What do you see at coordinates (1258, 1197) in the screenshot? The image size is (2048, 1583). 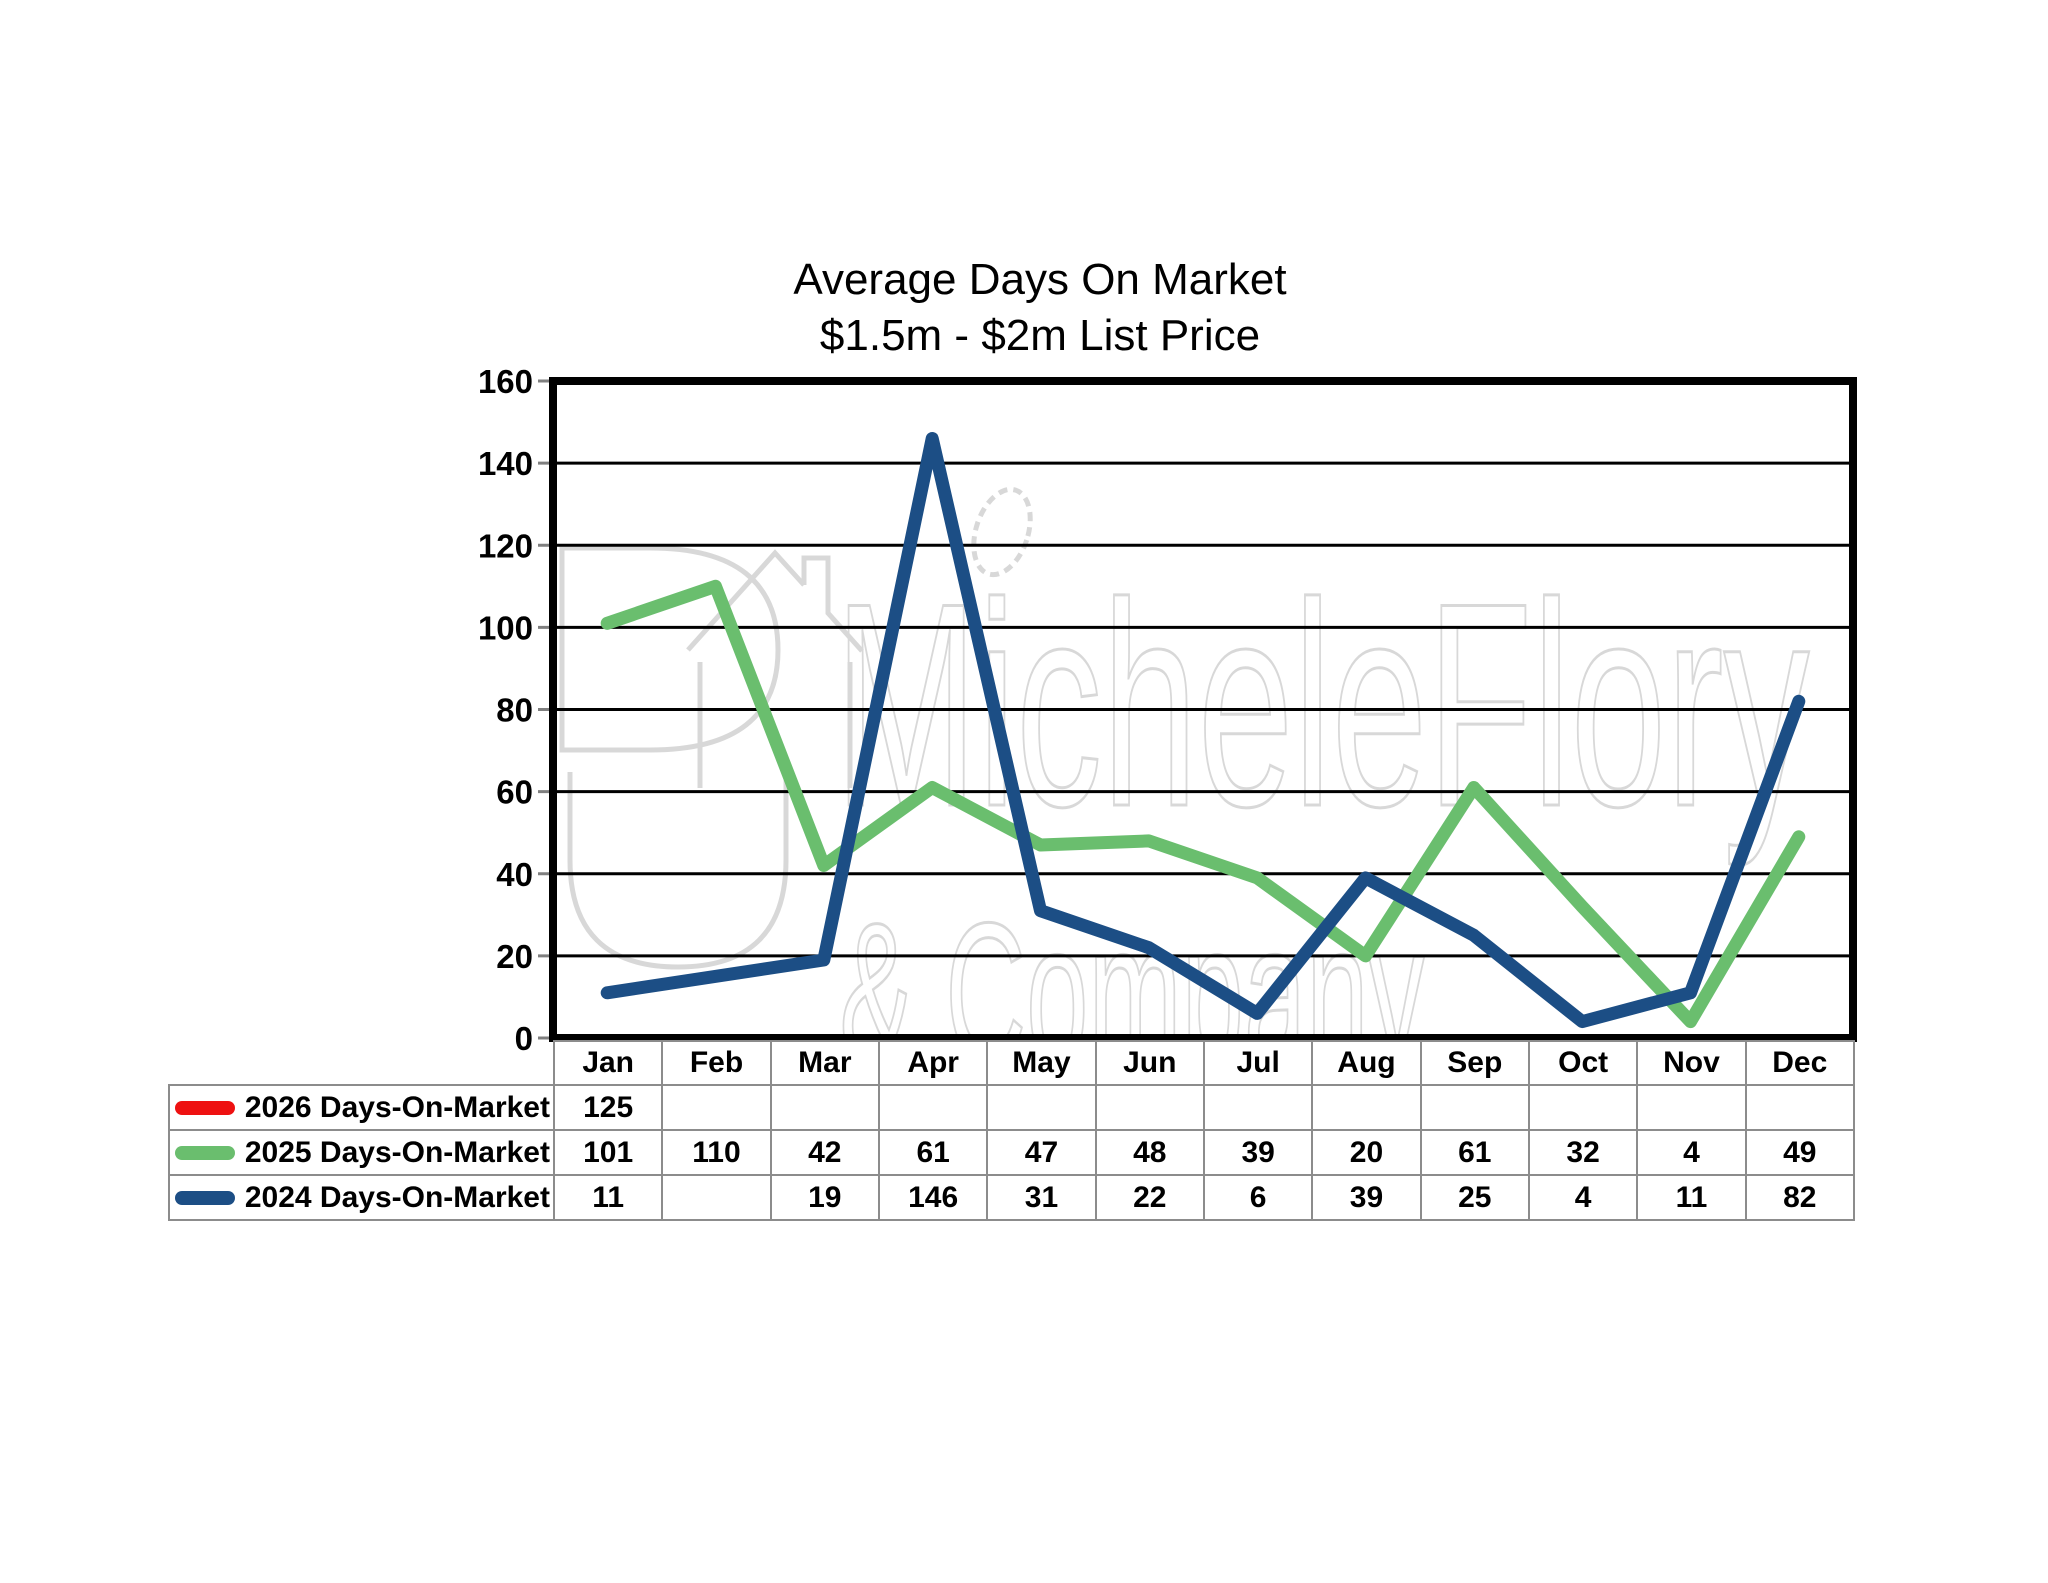 I see `cell-2024-jul: 6` at bounding box center [1258, 1197].